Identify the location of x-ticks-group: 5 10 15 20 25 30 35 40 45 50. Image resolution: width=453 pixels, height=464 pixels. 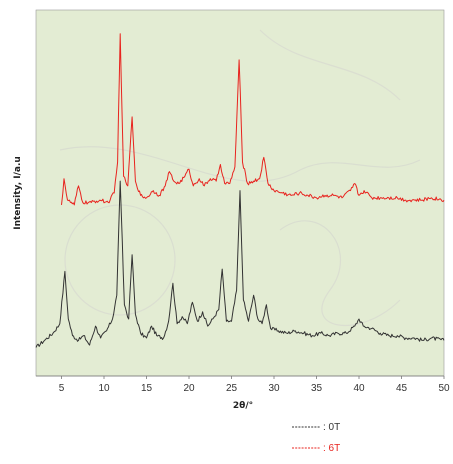
(254, 385).